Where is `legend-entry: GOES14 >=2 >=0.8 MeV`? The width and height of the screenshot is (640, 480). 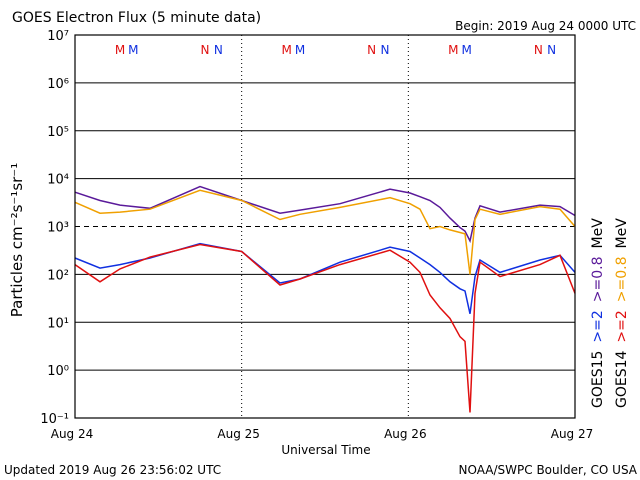 legend-entry: GOES14 >=2 >=0.8 MeV is located at coordinates (622, 313).